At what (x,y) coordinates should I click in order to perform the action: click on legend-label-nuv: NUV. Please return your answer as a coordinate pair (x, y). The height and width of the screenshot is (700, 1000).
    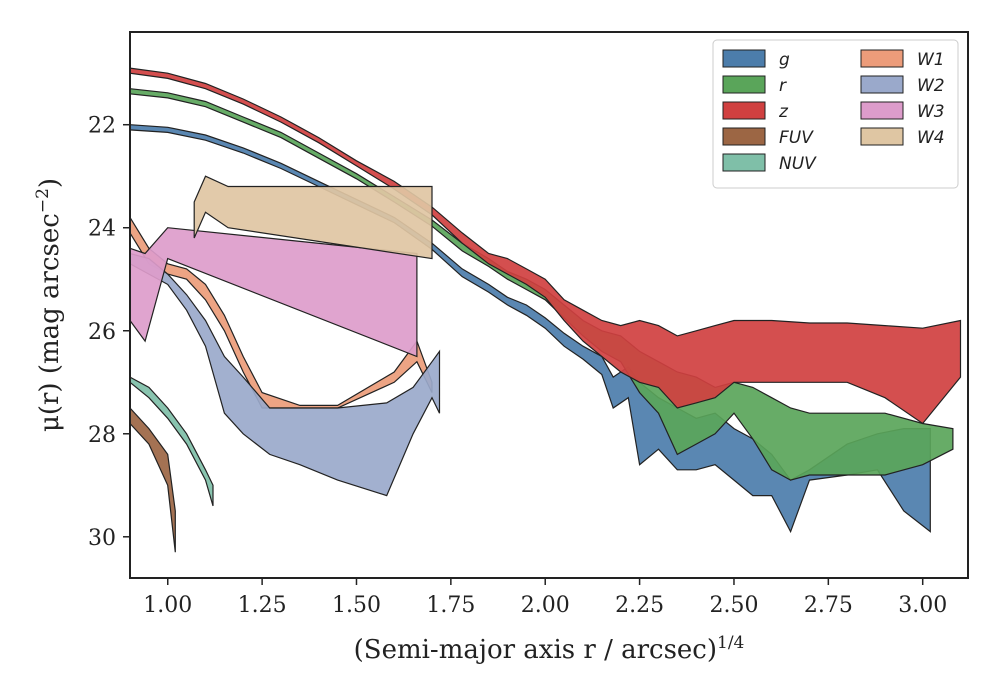
    Looking at the image, I should click on (798, 164).